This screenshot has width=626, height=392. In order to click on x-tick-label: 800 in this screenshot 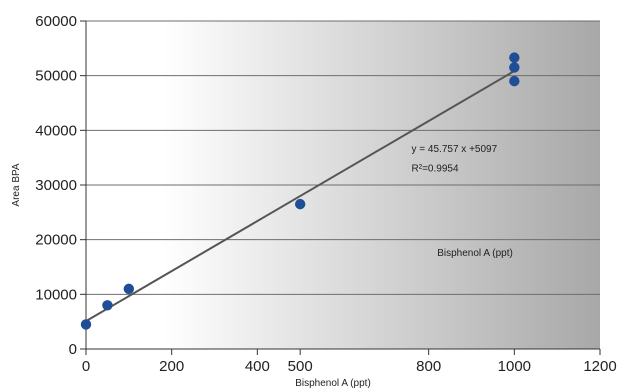, I will do `click(428, 366)`.